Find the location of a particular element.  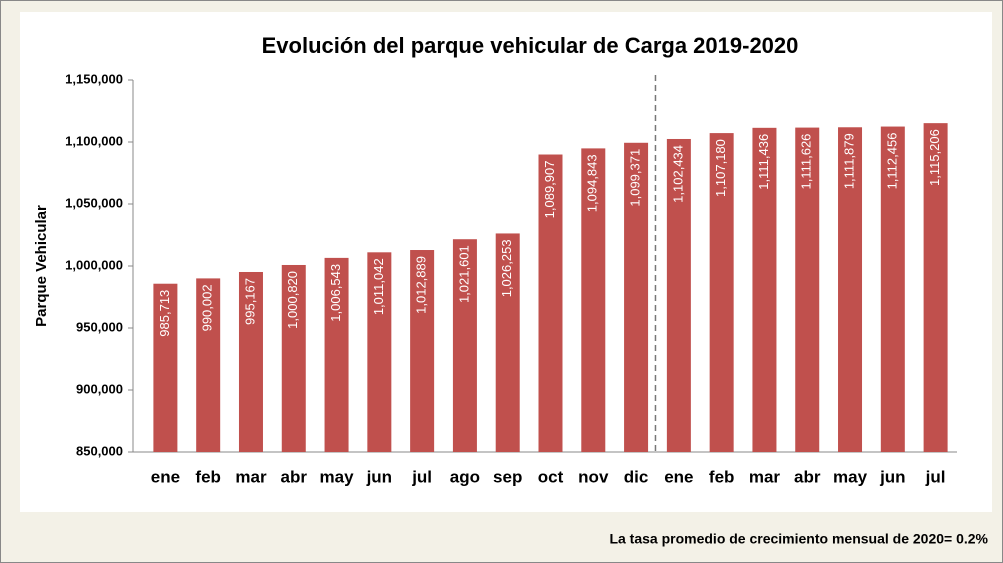

value-label: 1,094,843 is located at coordinates (592, 183).